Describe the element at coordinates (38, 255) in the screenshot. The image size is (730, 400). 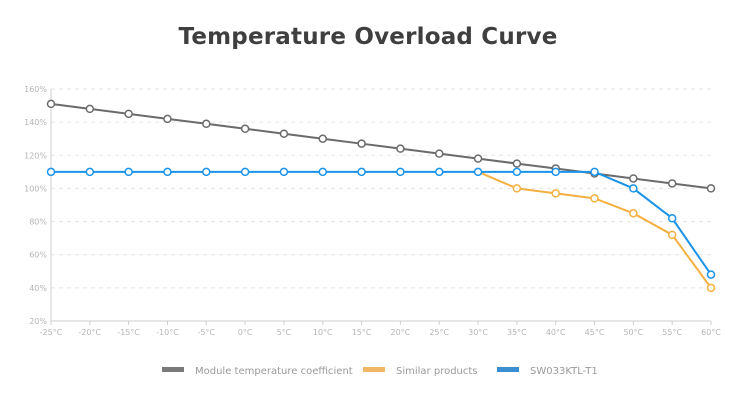
I see `y-tick-label: 60%` at that location.